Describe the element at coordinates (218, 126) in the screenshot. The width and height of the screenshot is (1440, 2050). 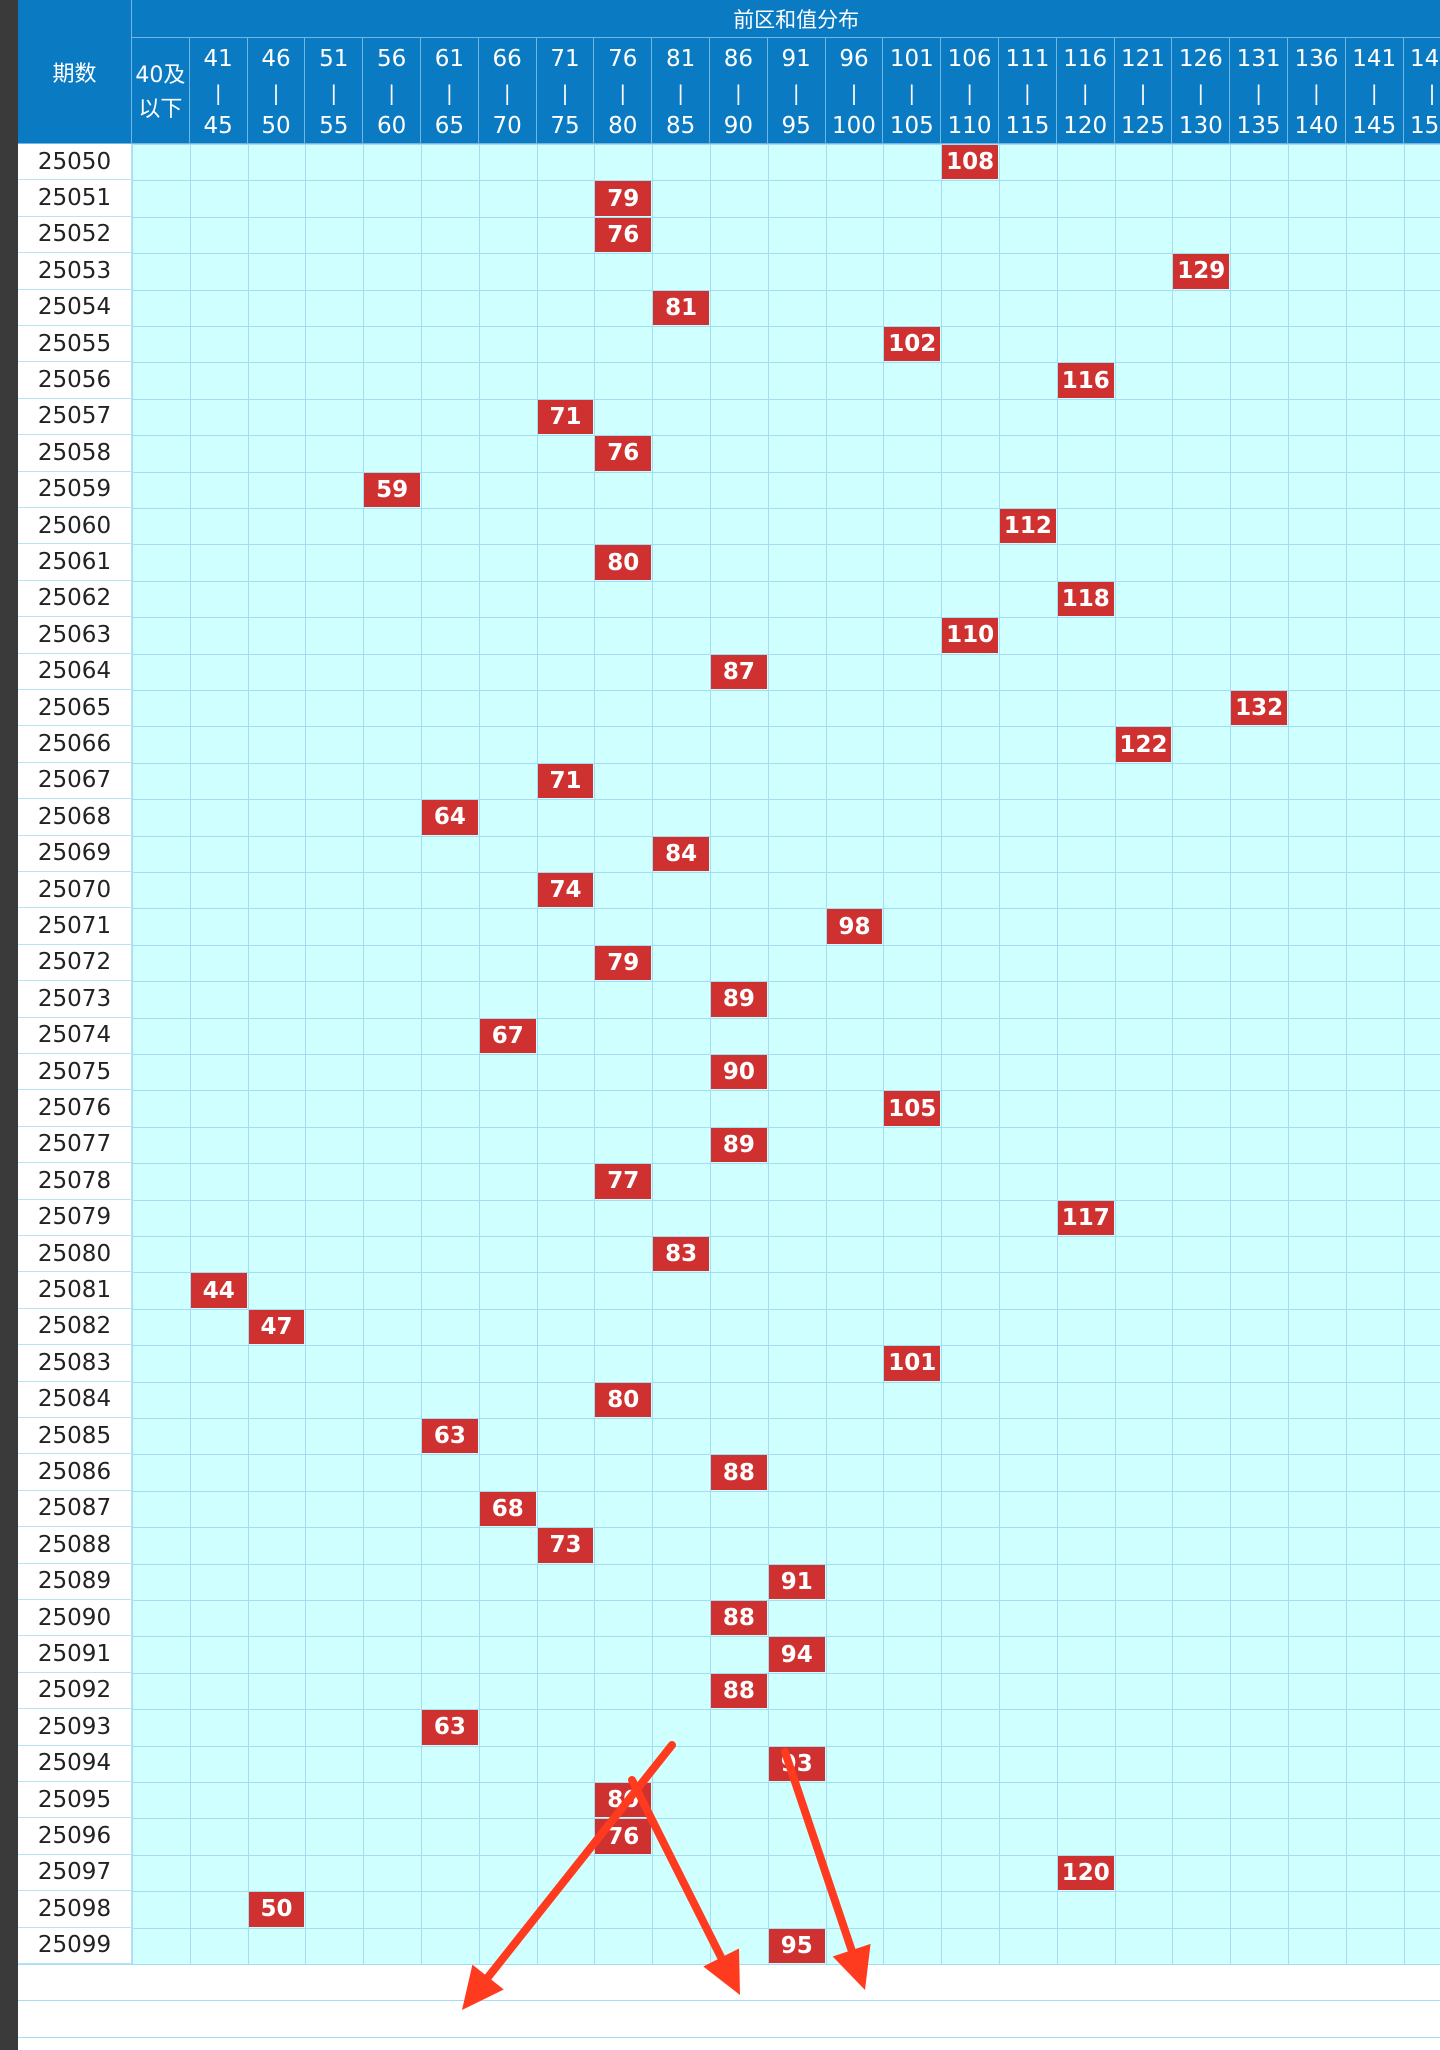
I see `range-end: 45` at that location.